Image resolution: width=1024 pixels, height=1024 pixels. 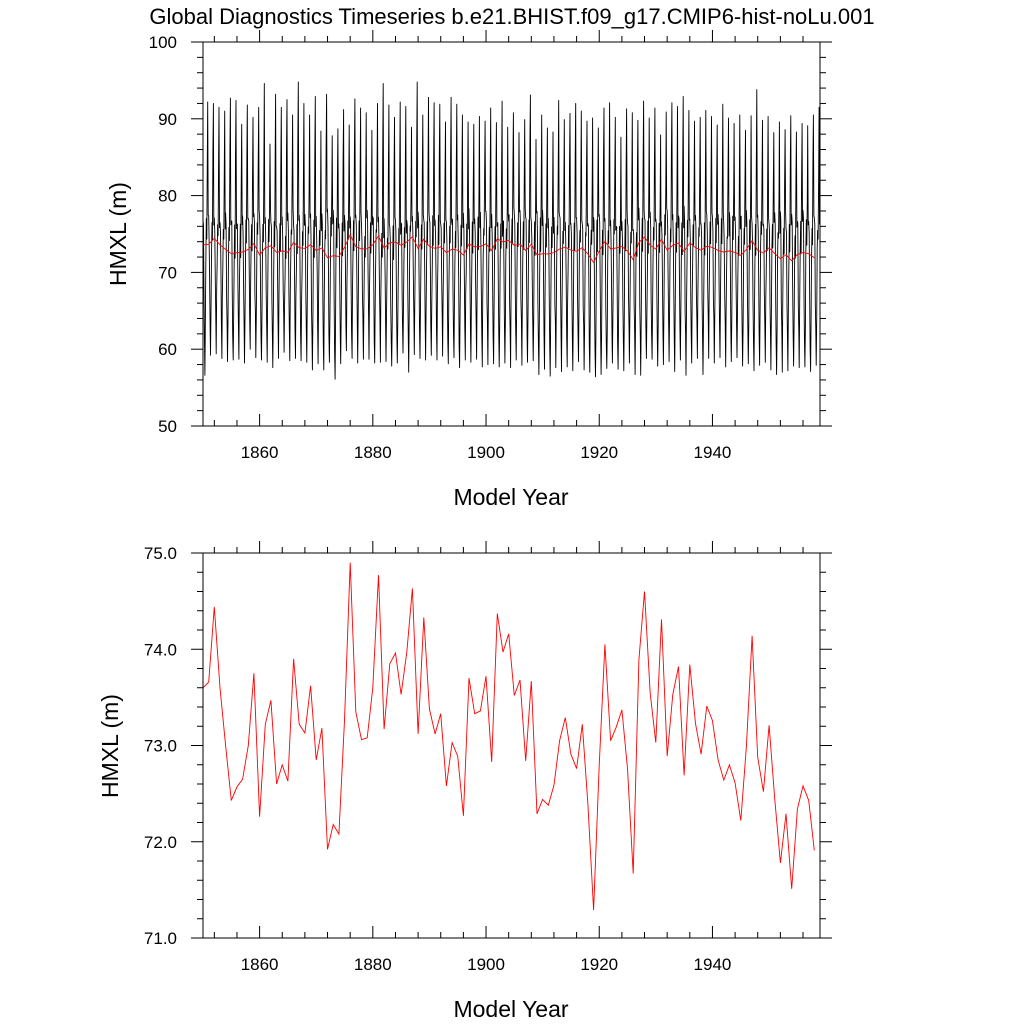 I want to click on top-y-axis-title: HMXL (m), so click(x=118, y=234).